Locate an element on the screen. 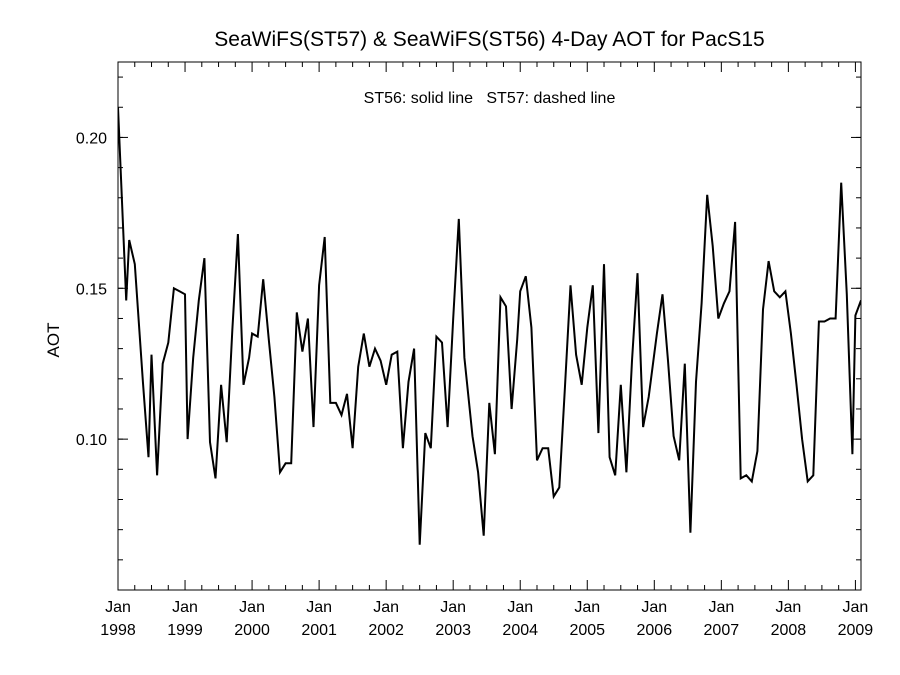 Image resolution: width=900 pixels, height=675 pixels. x-tick-label-year: 1998 is located at coordinates (118, 630).